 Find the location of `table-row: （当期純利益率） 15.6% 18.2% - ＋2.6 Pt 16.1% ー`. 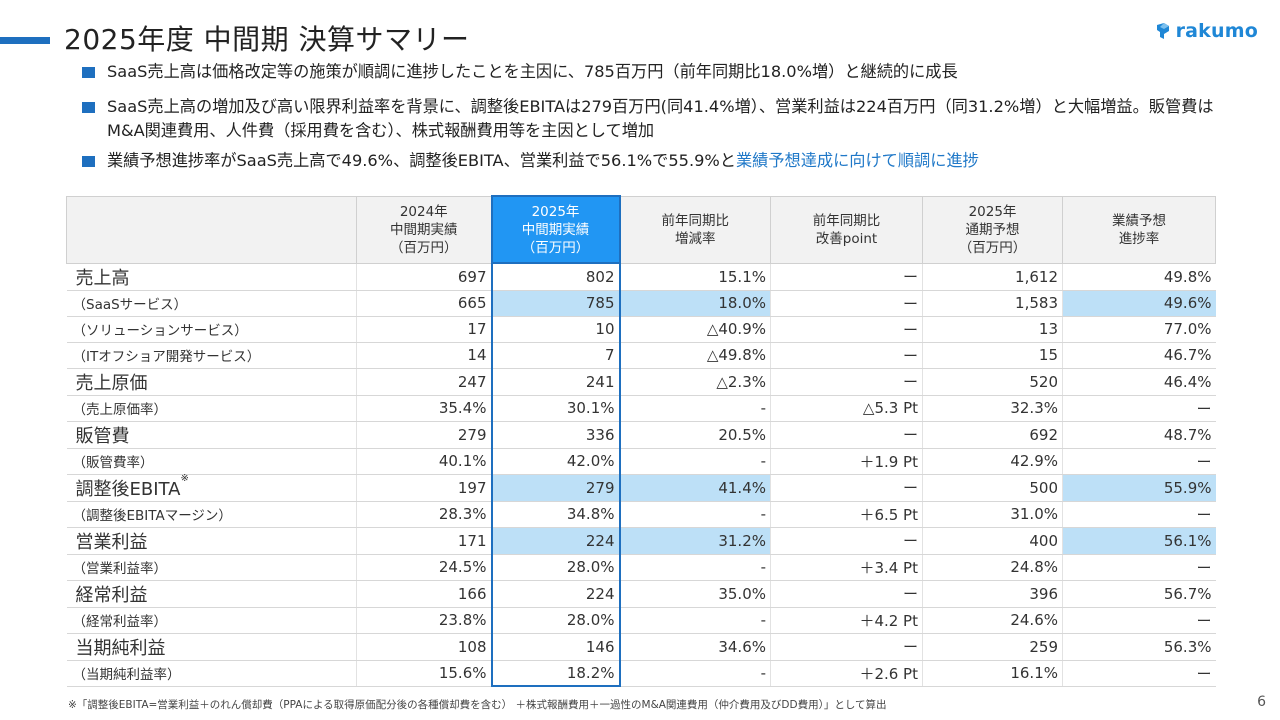

table-row: （当期純利益率） 15.6% 18.2% - ＋2.6 Pt 16.1% ー is located at coordinates (641, 673).